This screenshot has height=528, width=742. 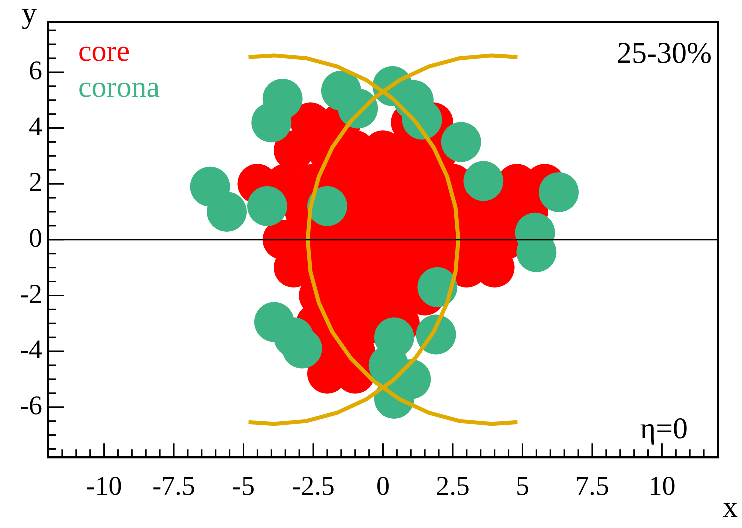 I want to click on x-tick-label: -7.5, so click(x=174, y=485).